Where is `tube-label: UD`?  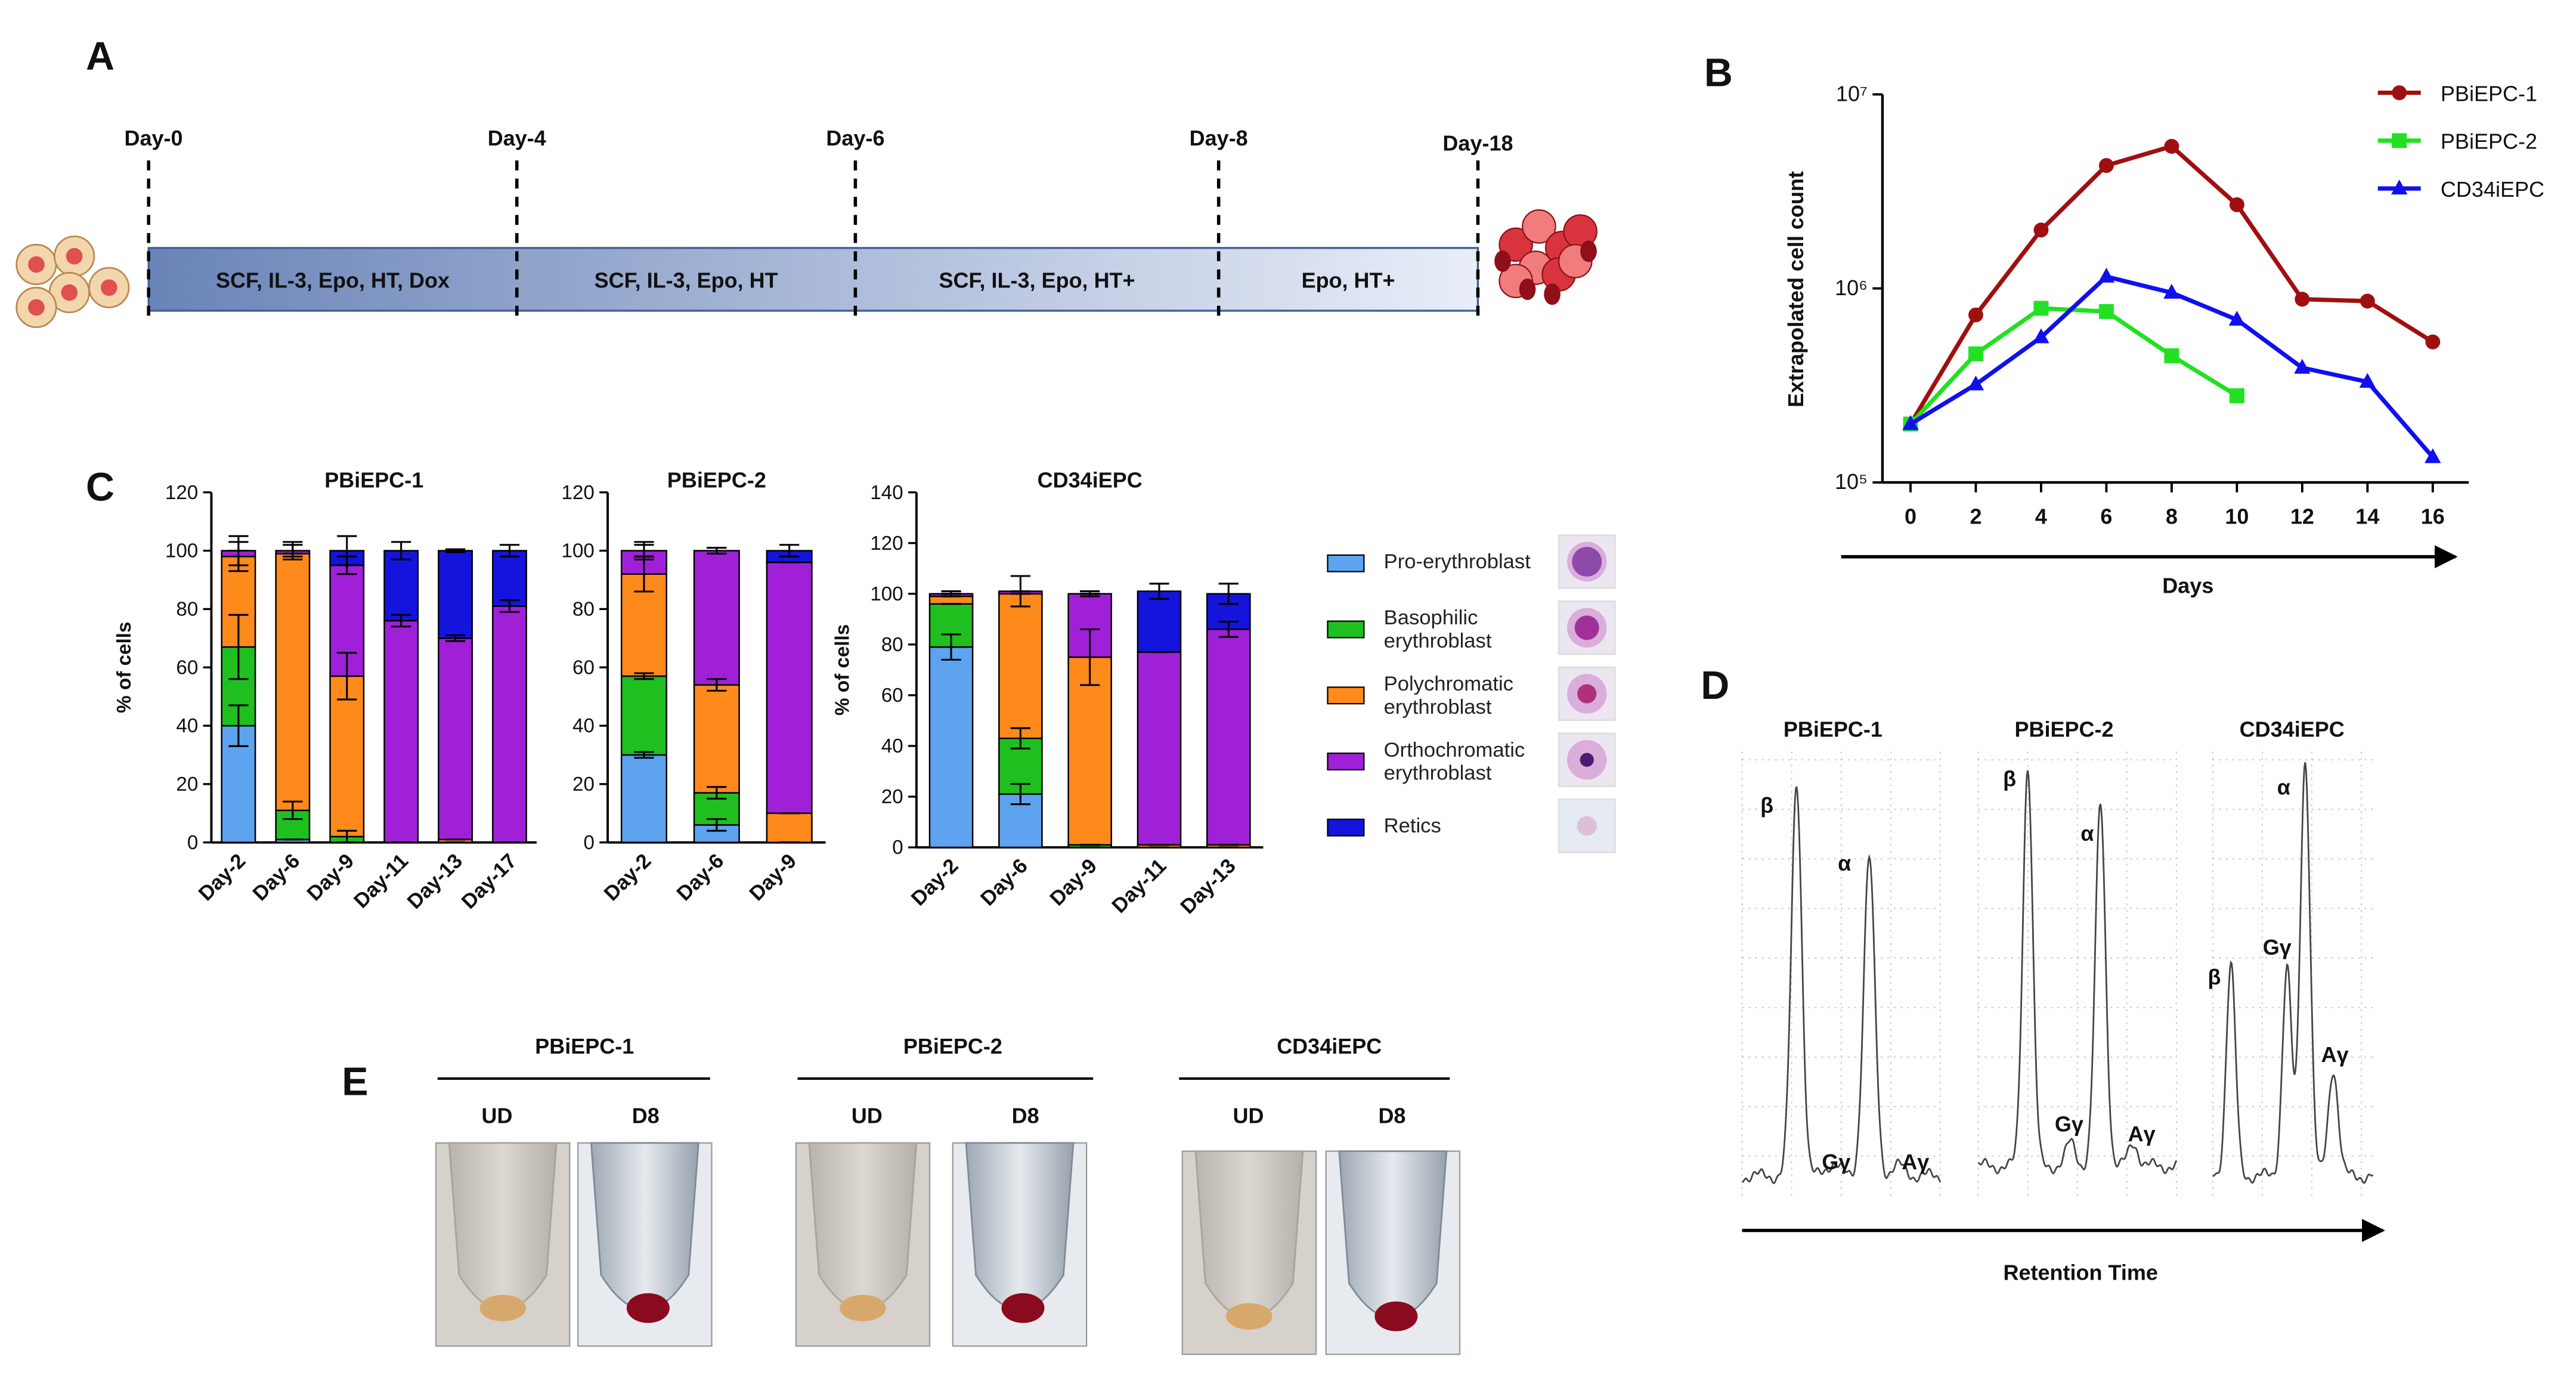
tube-label: UD is located at coordinates (498, 1116).